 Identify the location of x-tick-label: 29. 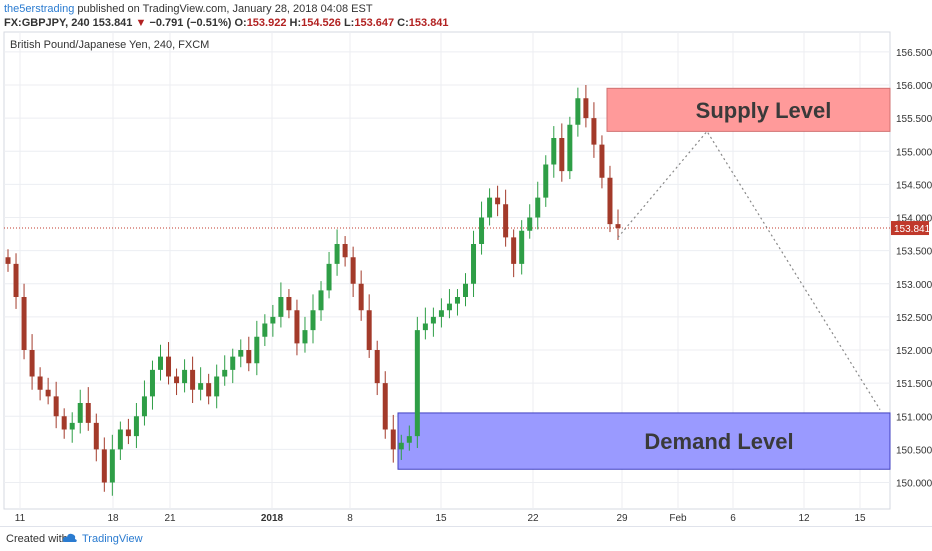
(622, 518).